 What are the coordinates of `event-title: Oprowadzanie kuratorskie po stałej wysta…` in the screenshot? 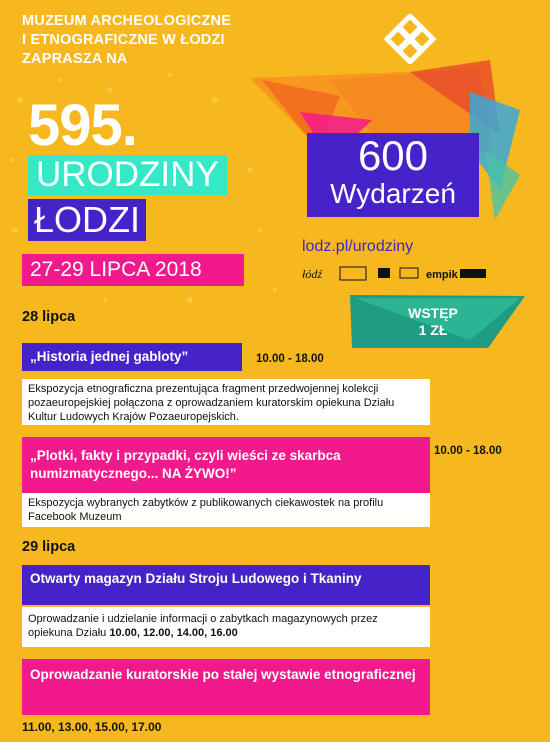 It's located at (223, 674).